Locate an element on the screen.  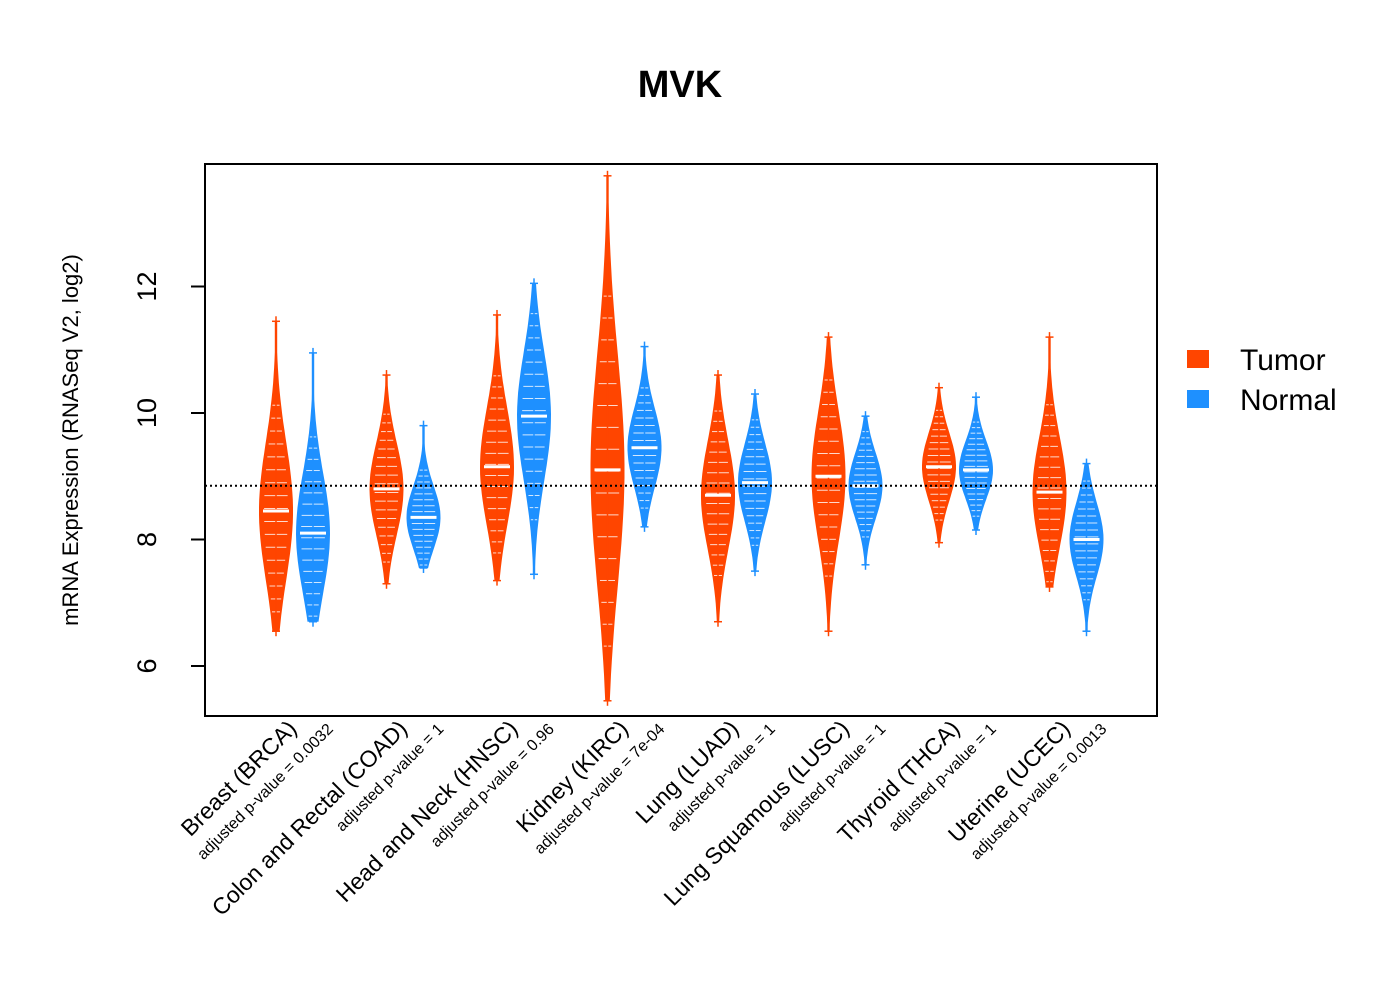
y-axis: 6 8 10 12 is located at coordinates (169, 472).